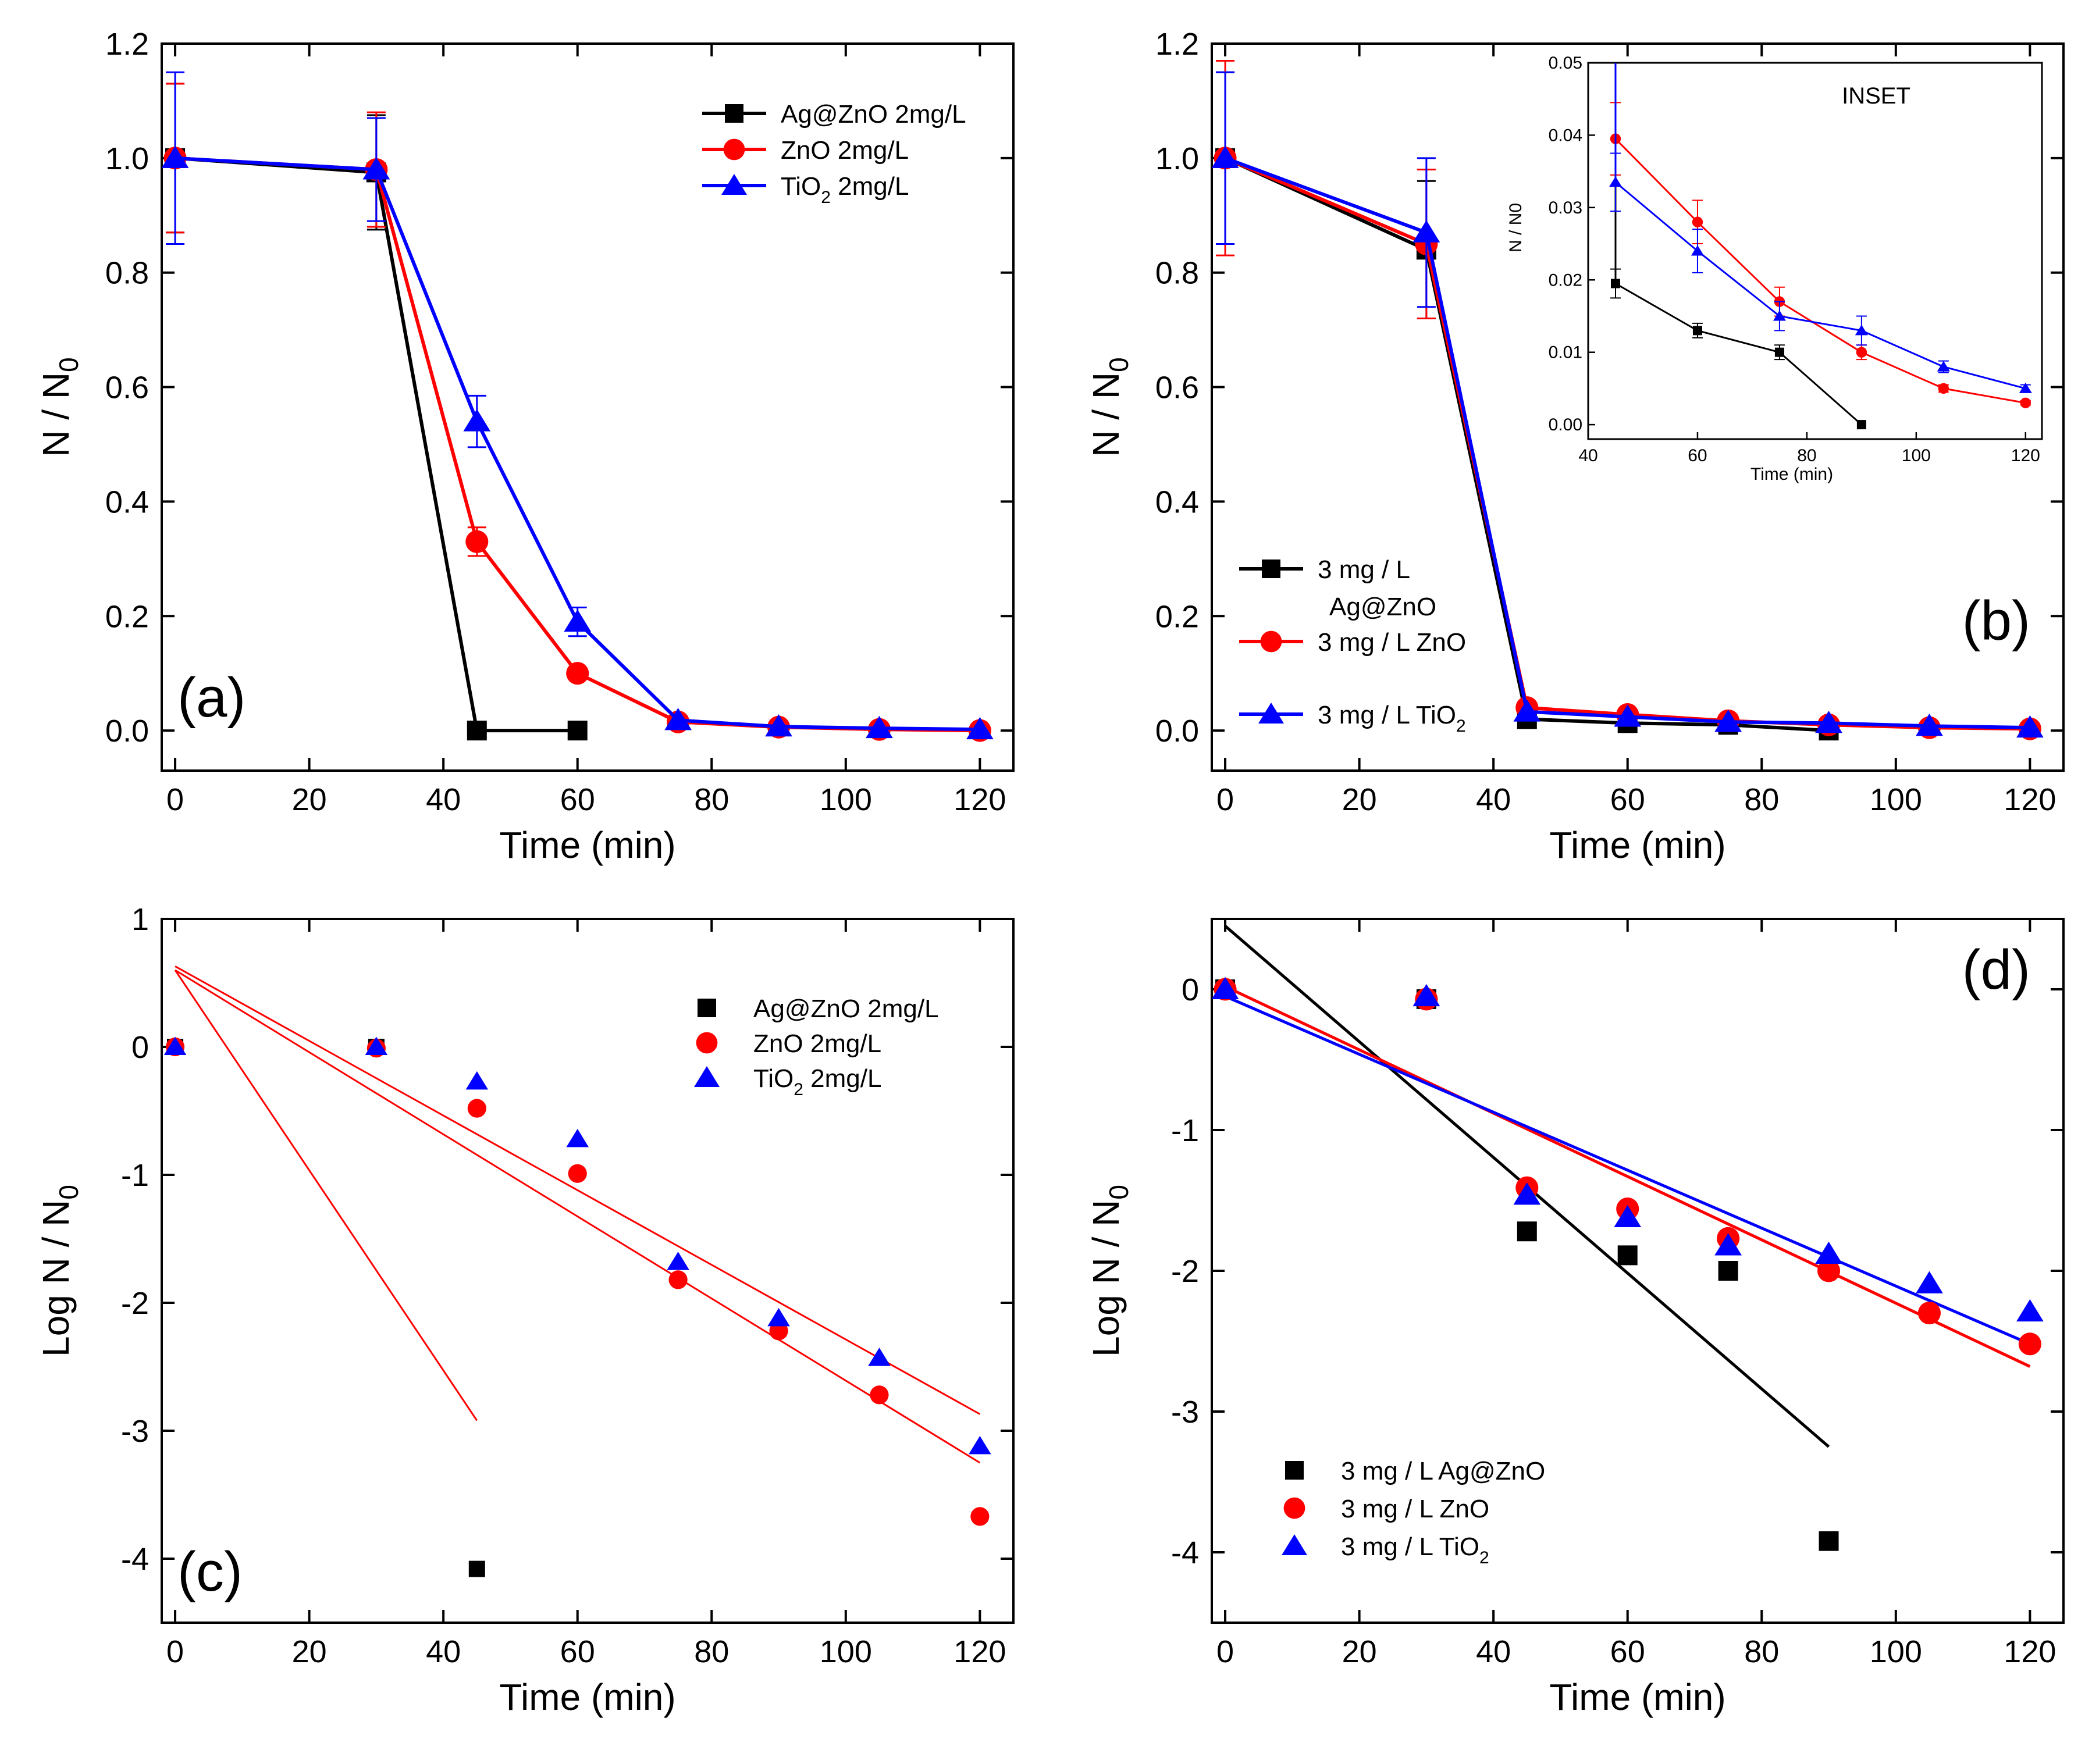 The width and height of the screenshot is (2085, 1764). I want to click on y-axis-label: N / N0, so click(1109, 407).